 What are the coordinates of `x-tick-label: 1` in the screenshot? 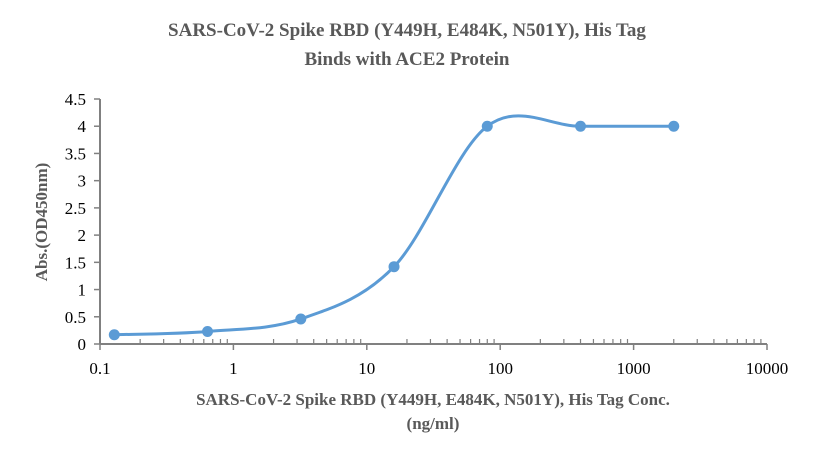 It's located at (233, 368).